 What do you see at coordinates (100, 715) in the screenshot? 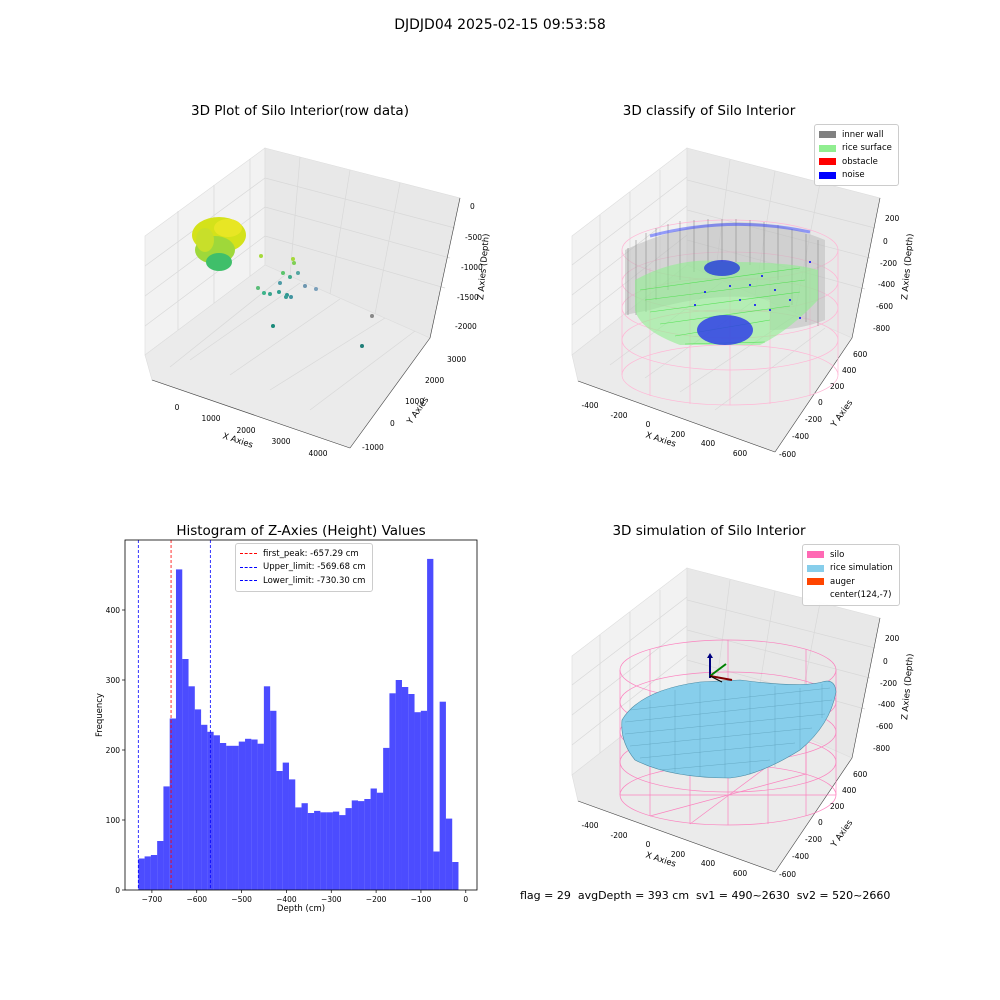
I see `histogram-ylabel: Frequency` at bounding box center [100, 715].